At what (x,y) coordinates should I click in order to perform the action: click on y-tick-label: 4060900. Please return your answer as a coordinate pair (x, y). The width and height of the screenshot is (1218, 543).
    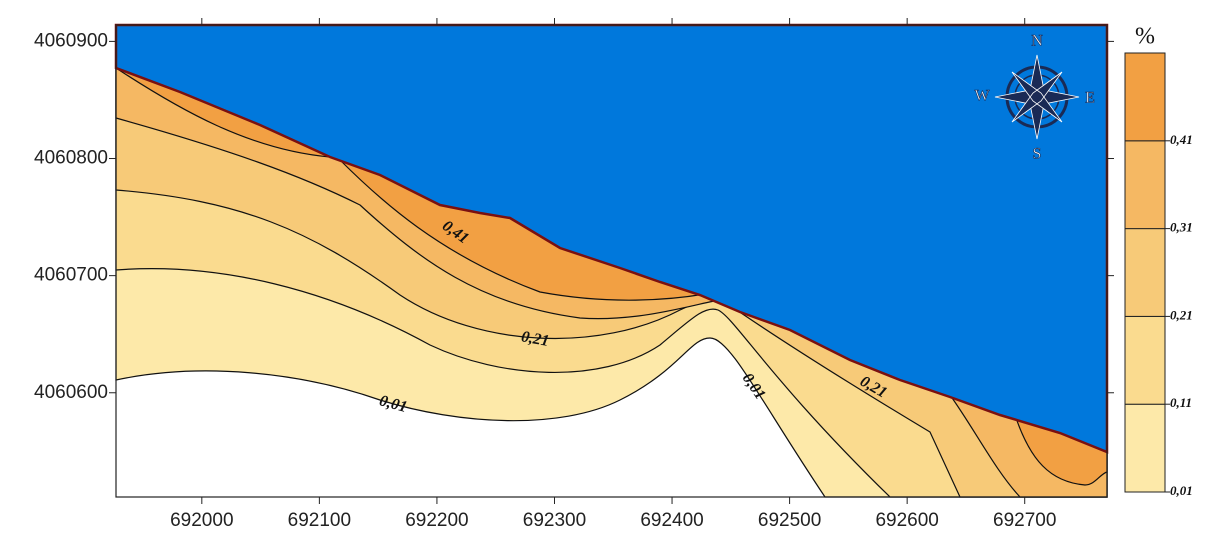
    Looking at the image, I should click on (71, 40).